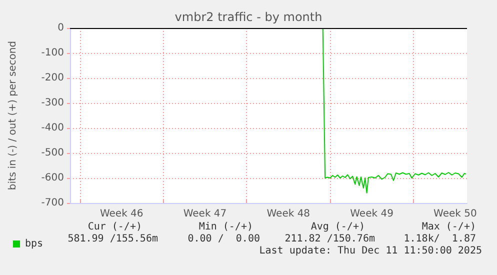 Image resolution: width=497 pixels, height=275 pixels. Describe the element at coordinates (372, 214) in the screenshot. I see `x-tick-label: Week 49` at that location.